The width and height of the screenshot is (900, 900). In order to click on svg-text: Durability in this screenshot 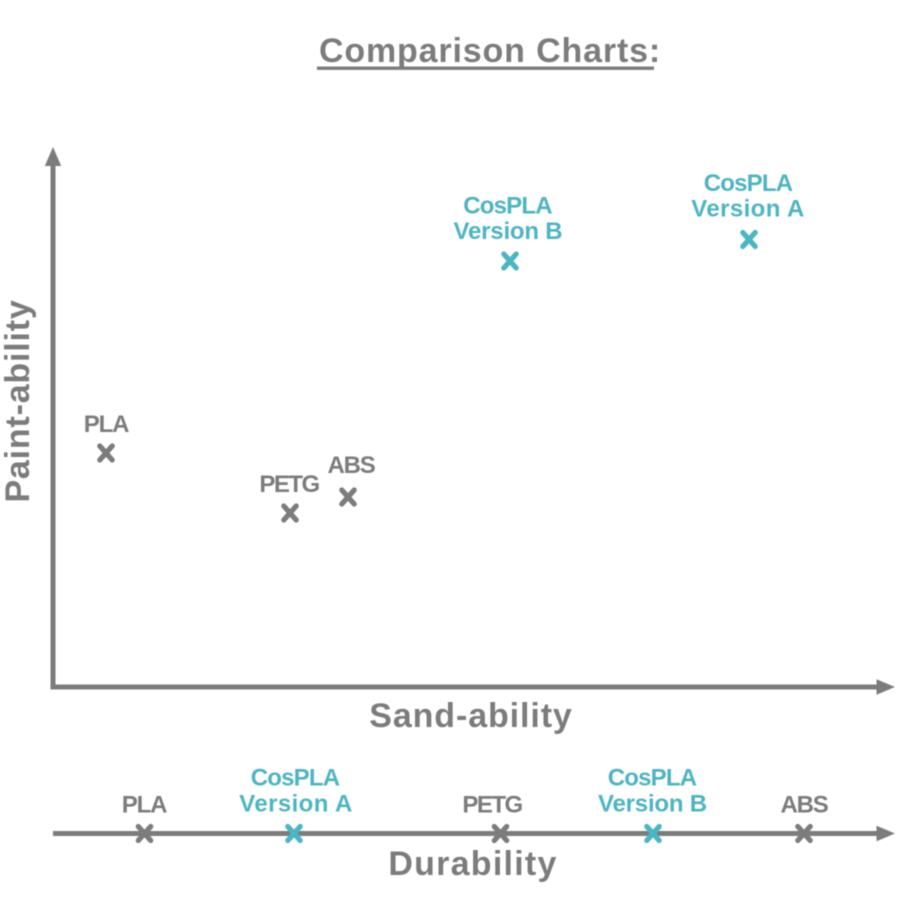, I will do `click(472, 864)`.